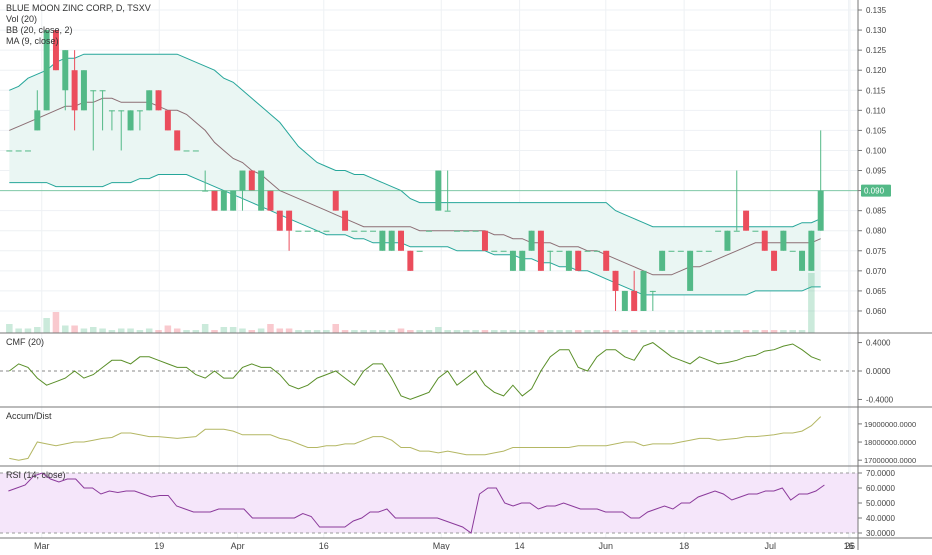  Describe the element at coordinates (684, 545) in the screenshot. I see `x-tick-label: 18` at that location.